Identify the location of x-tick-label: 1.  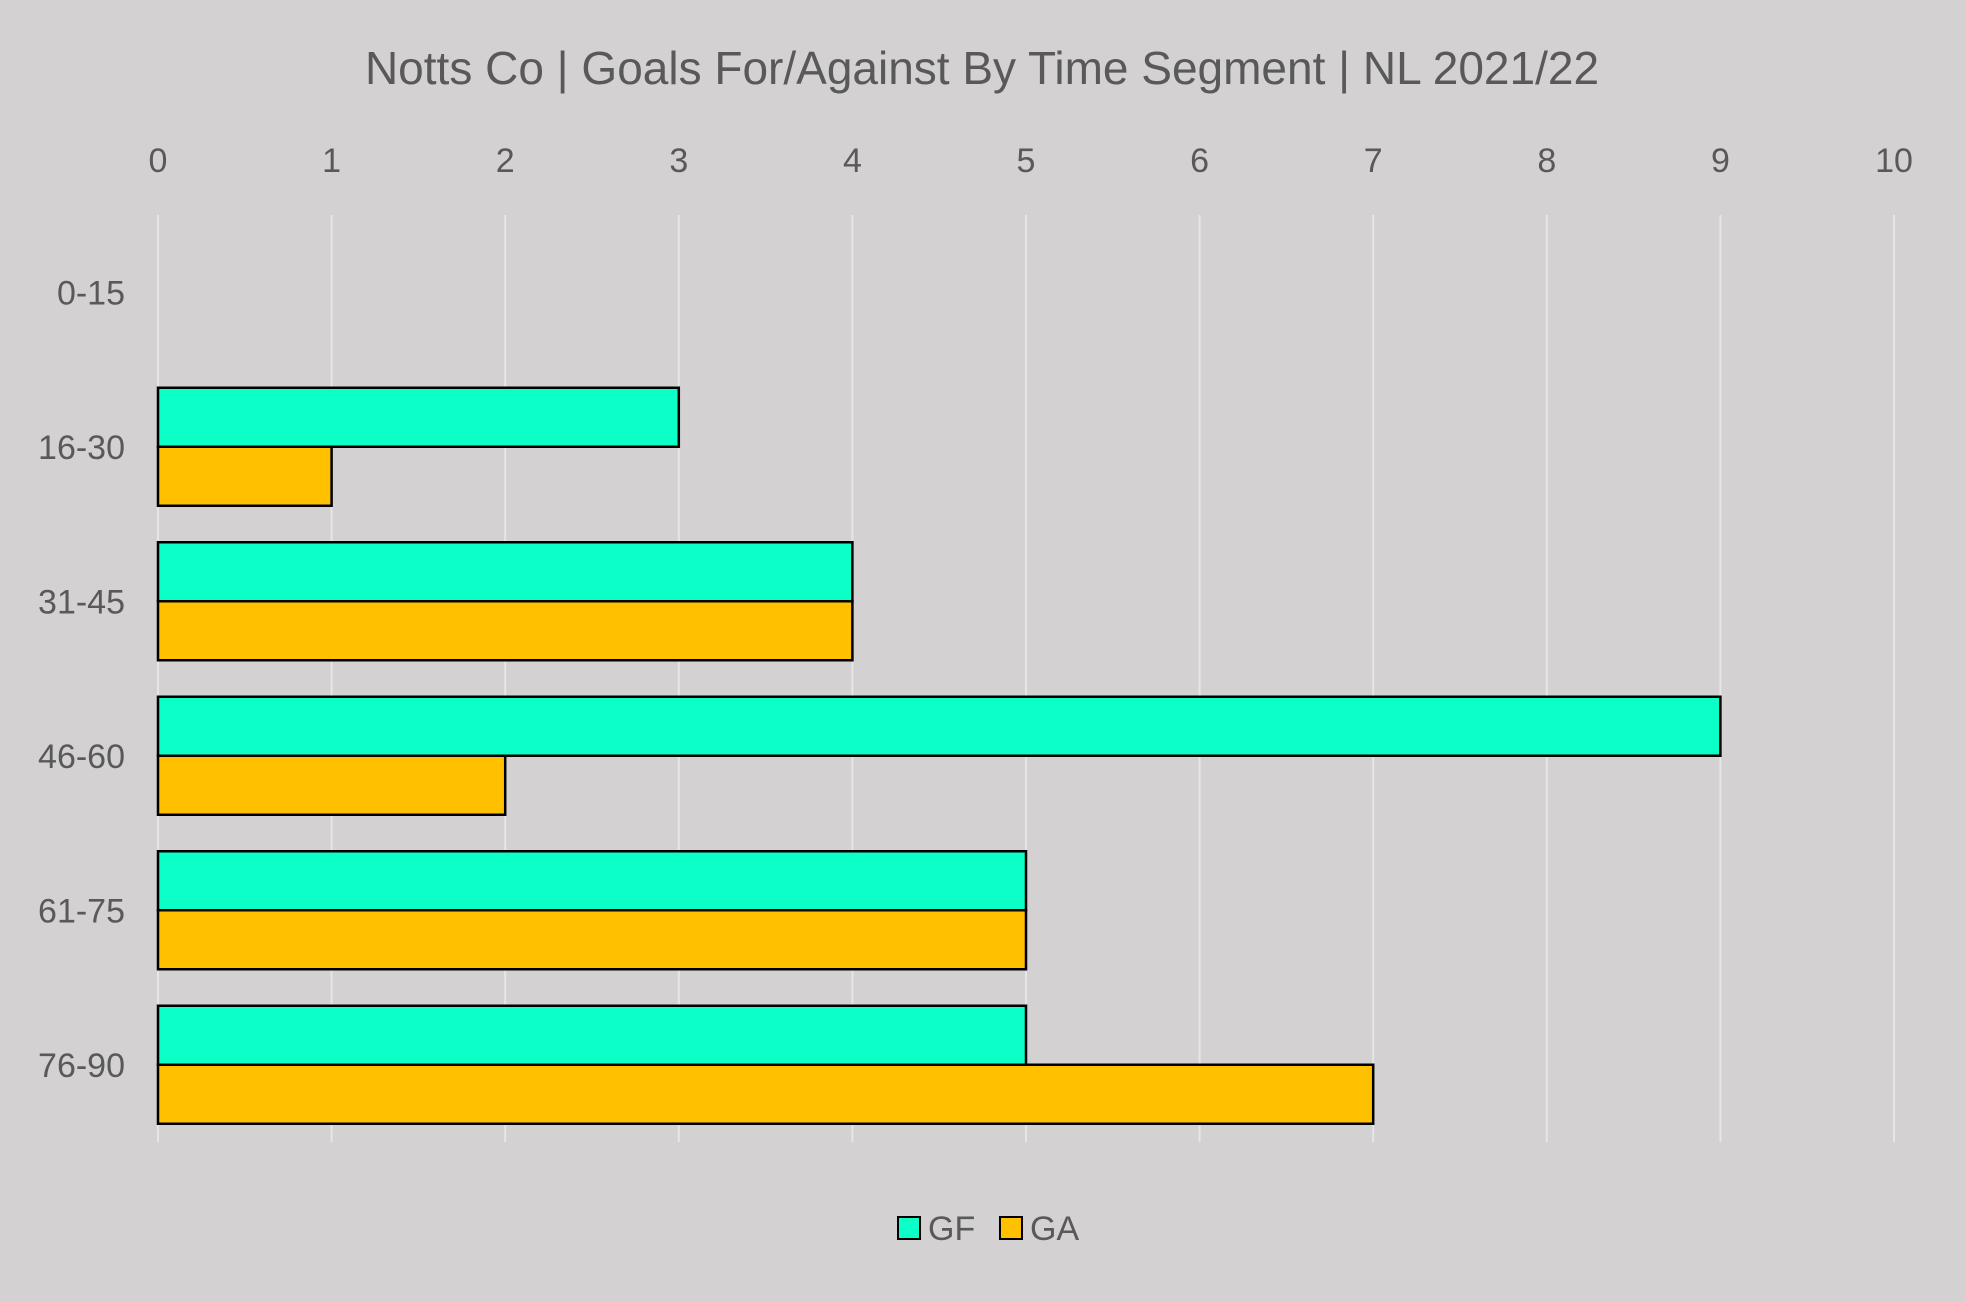
(331, 161).